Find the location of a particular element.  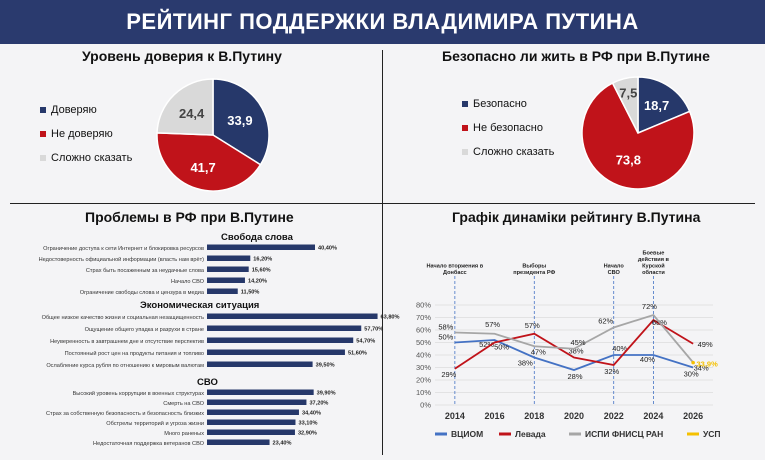

dynamics-chart-title: Графік динаміки рейтингу В.Путина is located at coordinates (576, 217).